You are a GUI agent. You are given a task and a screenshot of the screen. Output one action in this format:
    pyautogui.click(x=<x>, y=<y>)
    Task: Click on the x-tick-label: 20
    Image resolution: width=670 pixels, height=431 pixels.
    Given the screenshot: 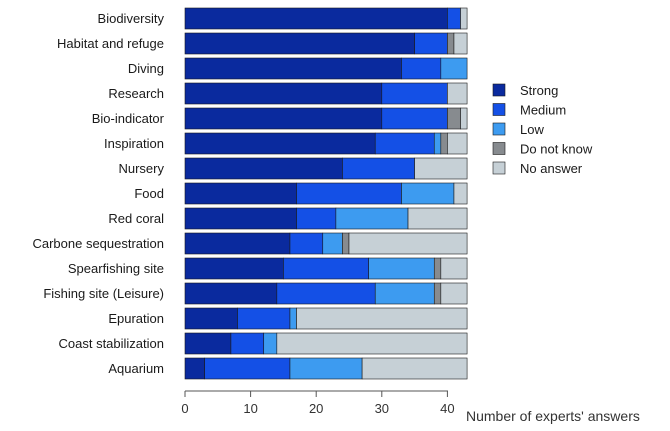 What is the action you would take?
    pyautogui.click(x=316, y=408)
    